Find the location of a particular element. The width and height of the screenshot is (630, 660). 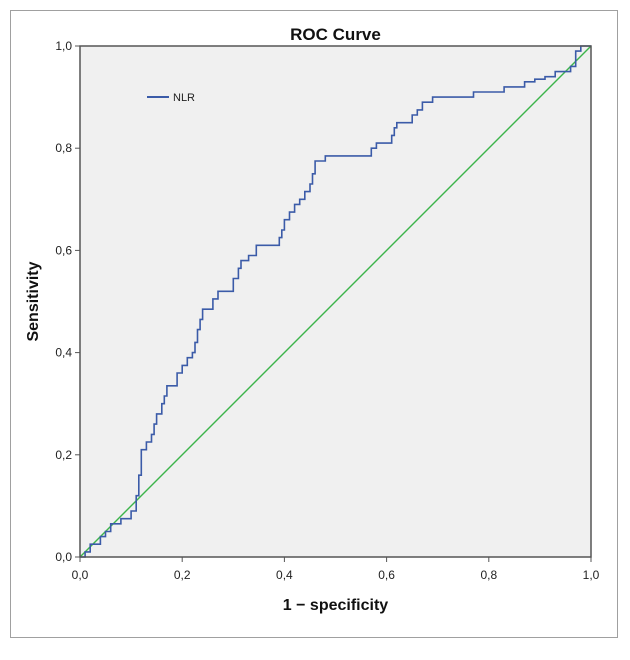

legend-label: NLR is located at coordinates (184, 98).